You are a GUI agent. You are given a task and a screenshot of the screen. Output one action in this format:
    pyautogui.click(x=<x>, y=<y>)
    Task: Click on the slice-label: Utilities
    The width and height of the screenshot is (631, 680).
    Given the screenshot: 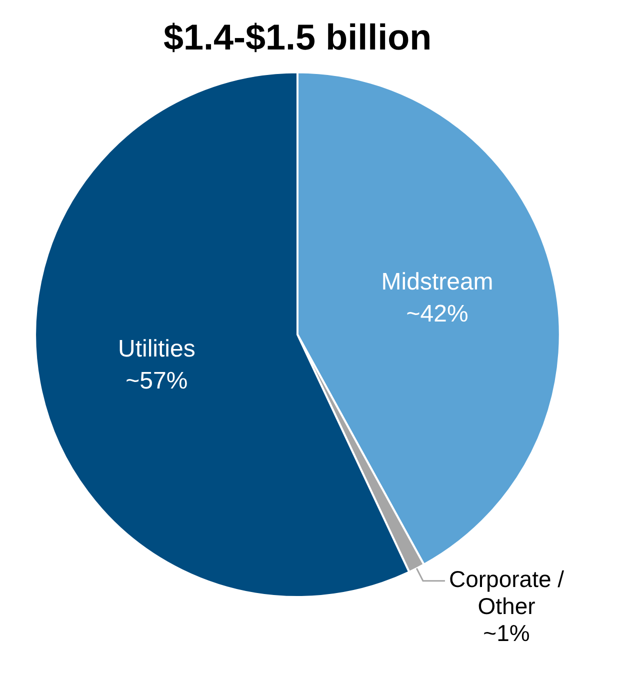 What is the action you would take?
    pyautogui.click(x=157, y=349)
    